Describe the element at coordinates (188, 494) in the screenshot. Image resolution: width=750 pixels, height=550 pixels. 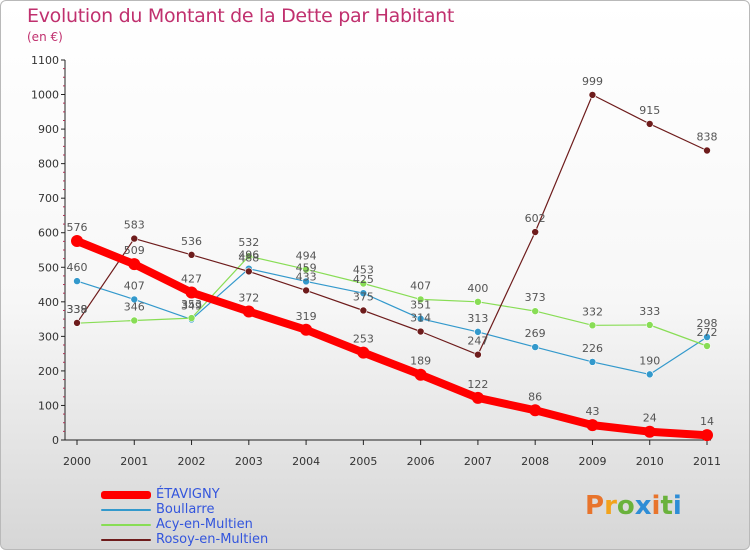
I see `legend-label-etavigny: ÉTAVIGNY` at that location.